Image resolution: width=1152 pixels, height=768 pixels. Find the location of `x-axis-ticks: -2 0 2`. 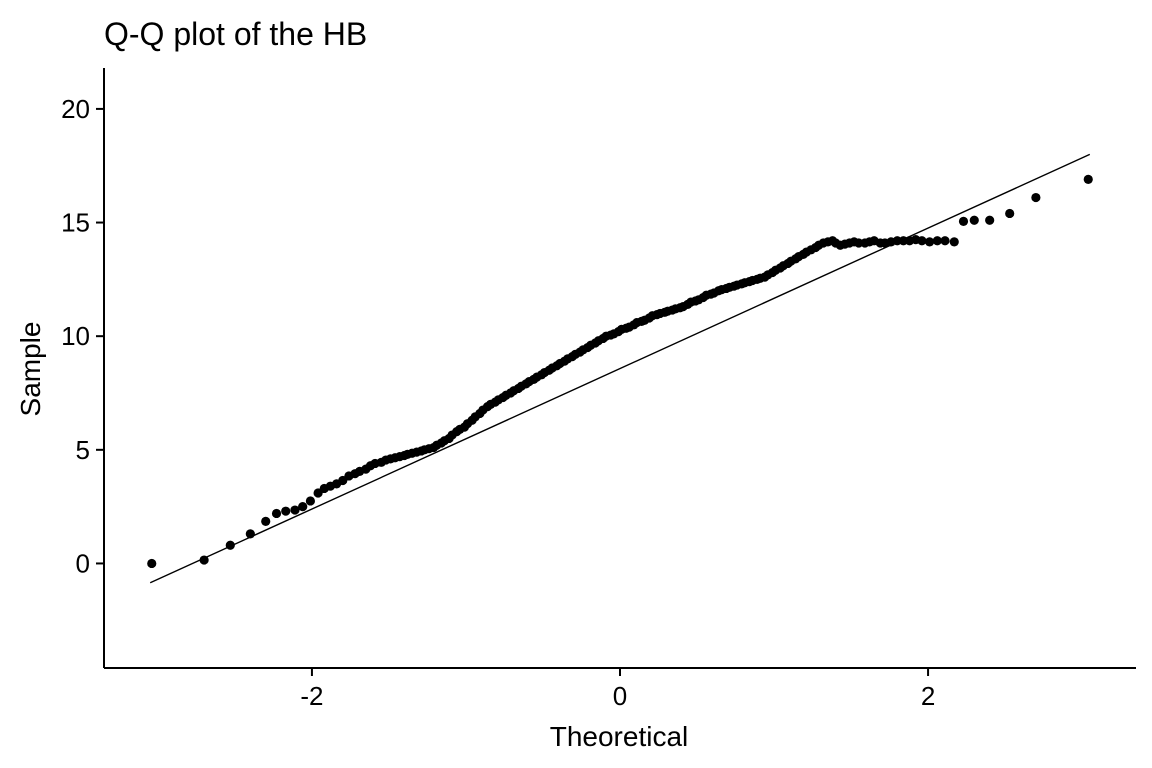

x-axis-ticks: -2 0 2 is located at coordinates (617, 689).